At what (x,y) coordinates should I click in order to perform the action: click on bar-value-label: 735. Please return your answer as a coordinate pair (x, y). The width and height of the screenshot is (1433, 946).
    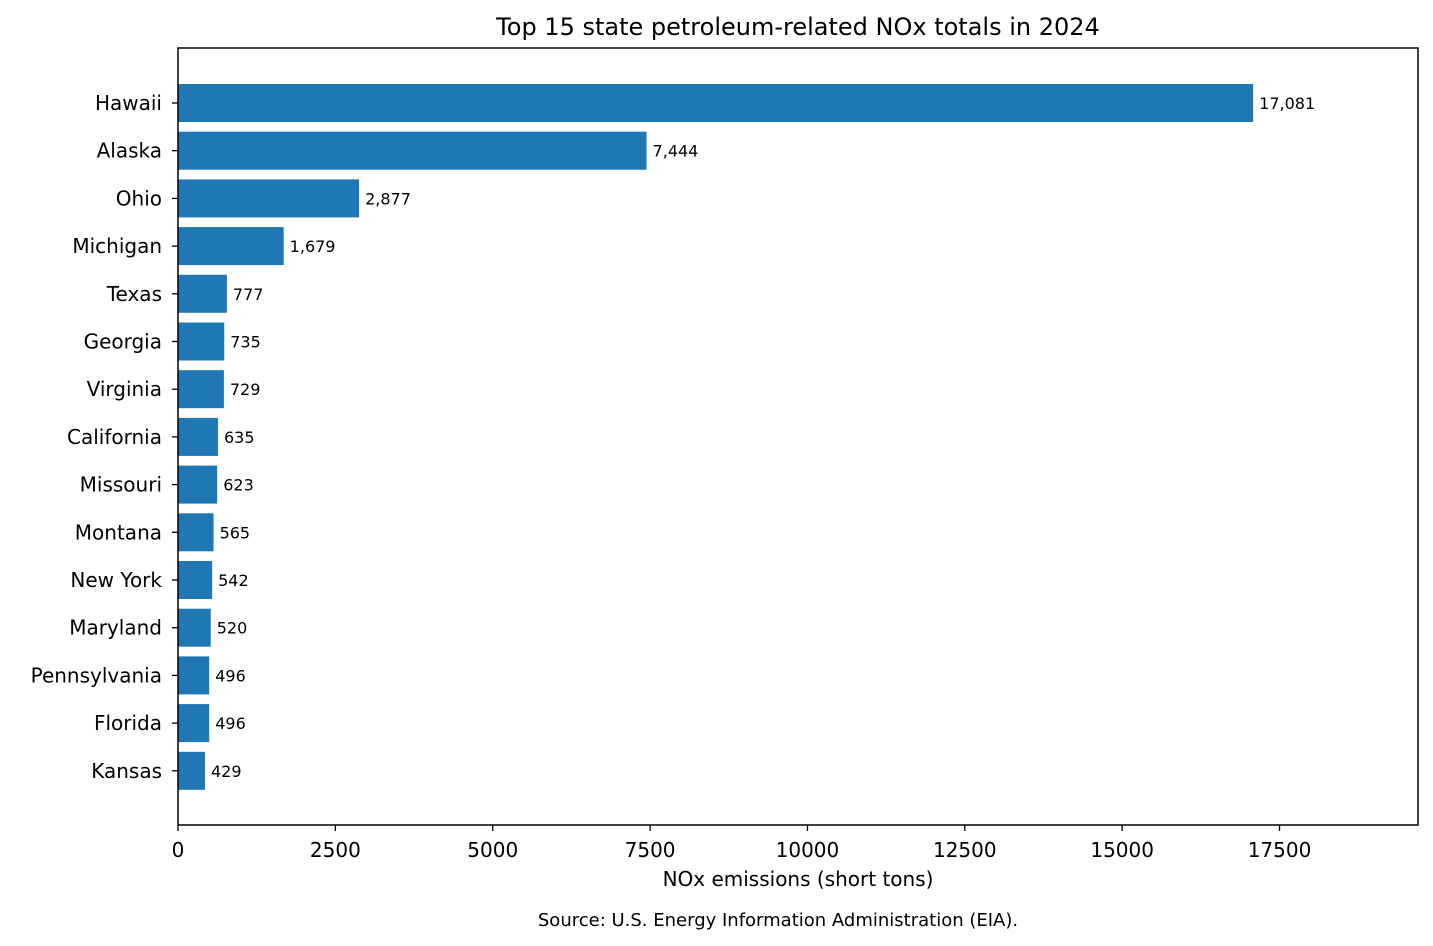
    Looking at the image, I should click on (245, 342).